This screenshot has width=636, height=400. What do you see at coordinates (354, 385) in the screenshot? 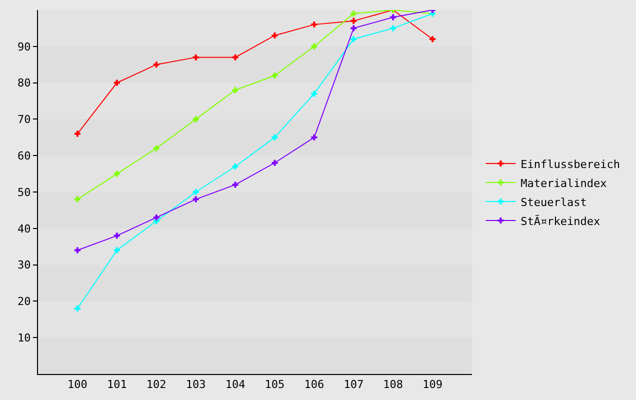
I see `x-tick-label: 107` at bounding box center [354, 385].